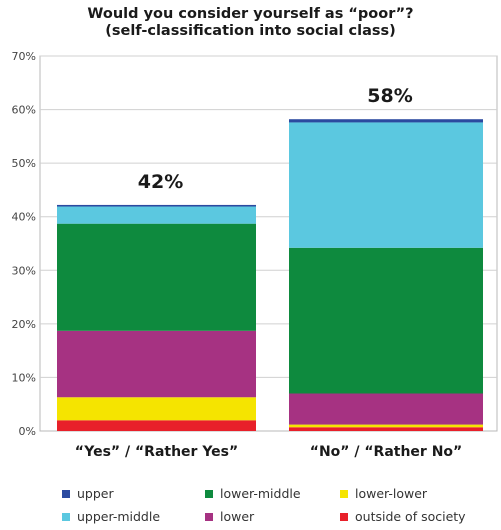  I want to click on y-tick-label: 50%, so click(24, 163).